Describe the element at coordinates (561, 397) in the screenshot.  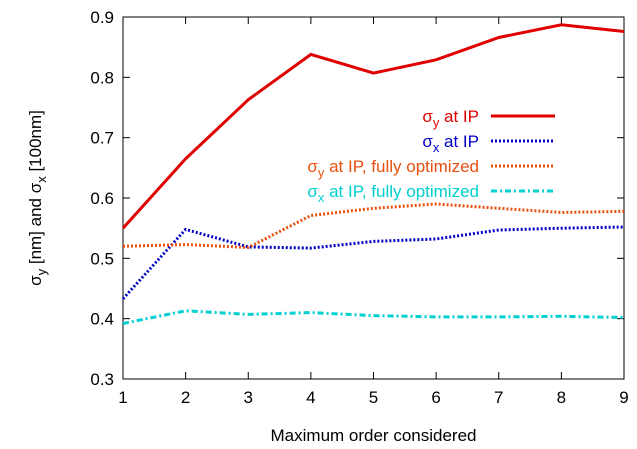
I see `x-tick-label: 8` at that location.